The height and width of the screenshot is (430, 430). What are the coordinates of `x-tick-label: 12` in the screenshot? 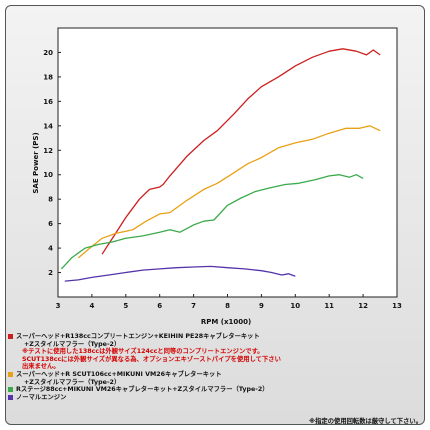 It's located at (363, 306).